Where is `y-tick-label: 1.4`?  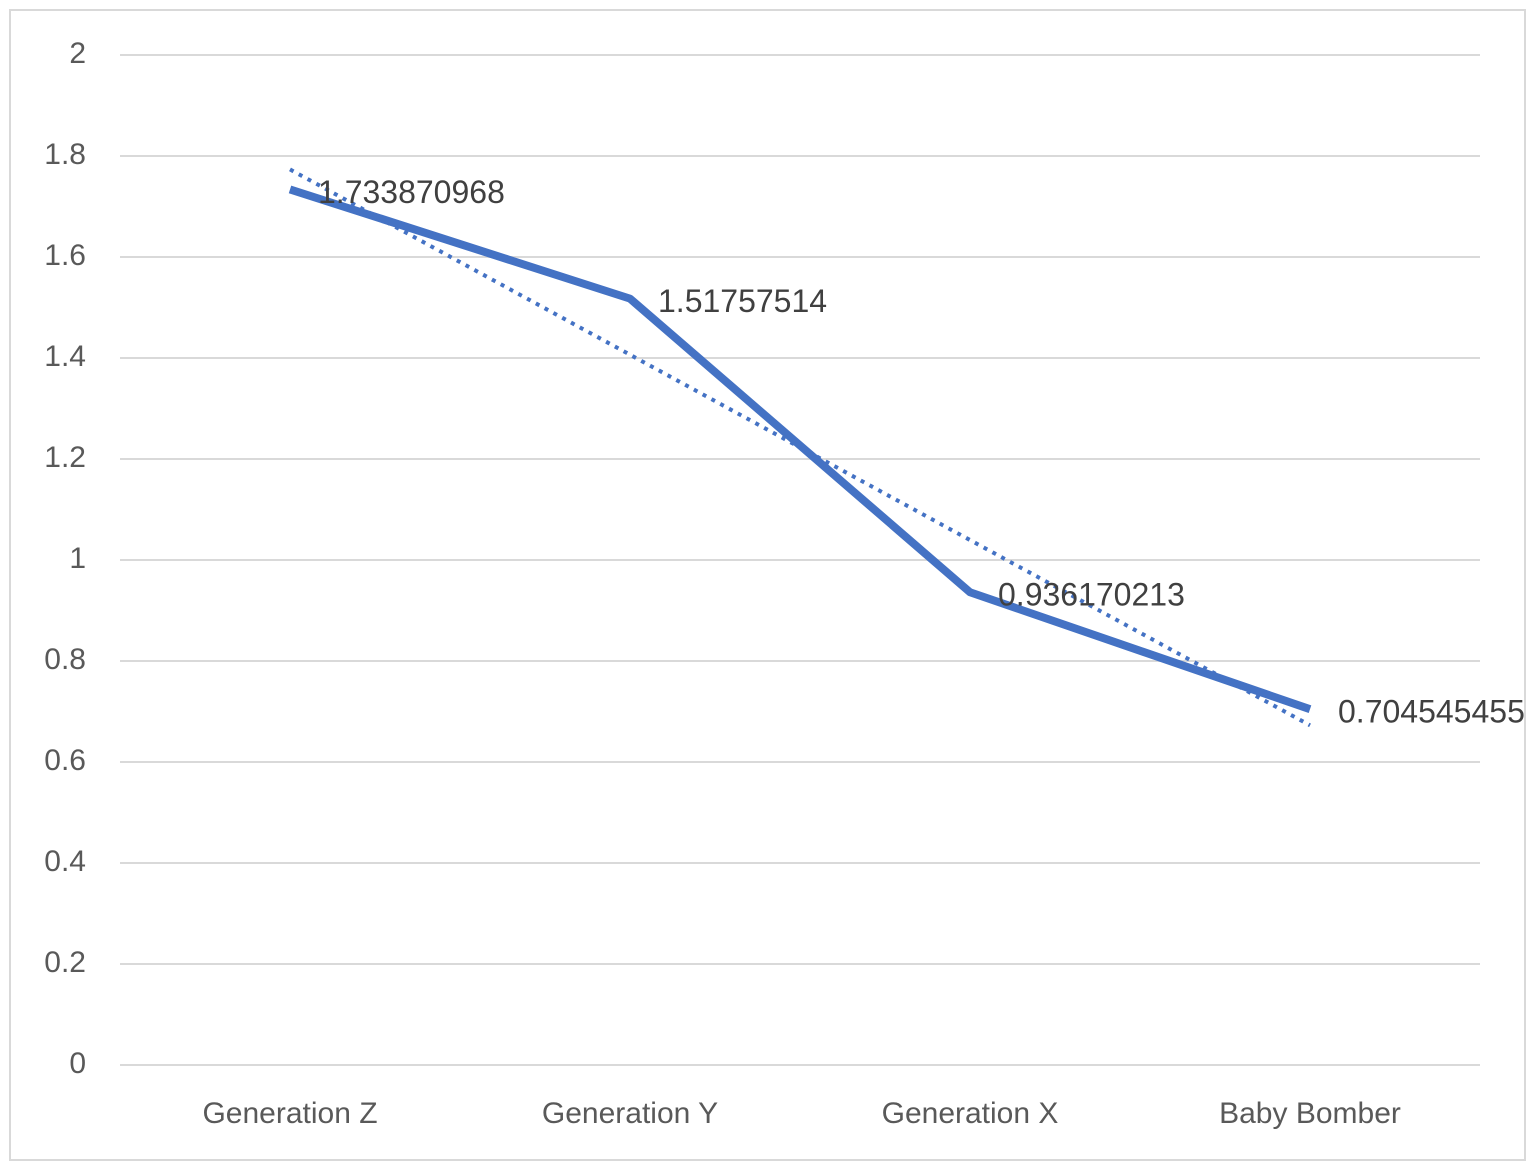
y-tick-label: 1.4 is located at coordinates (65, 356).